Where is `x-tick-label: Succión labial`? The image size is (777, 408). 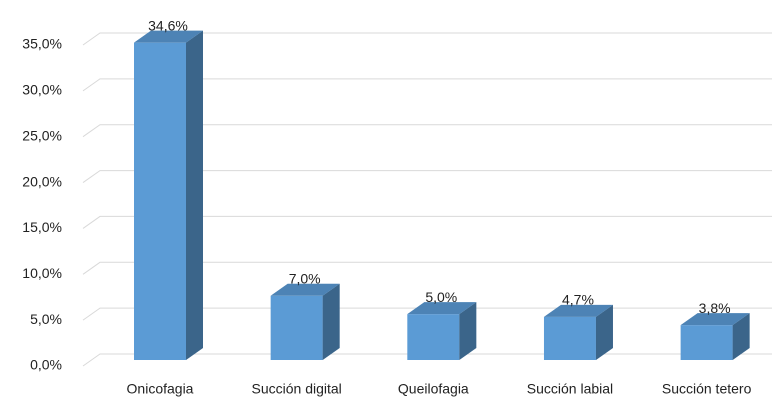 x-tick-label: Succión labial is located at coordinates (570, 389).